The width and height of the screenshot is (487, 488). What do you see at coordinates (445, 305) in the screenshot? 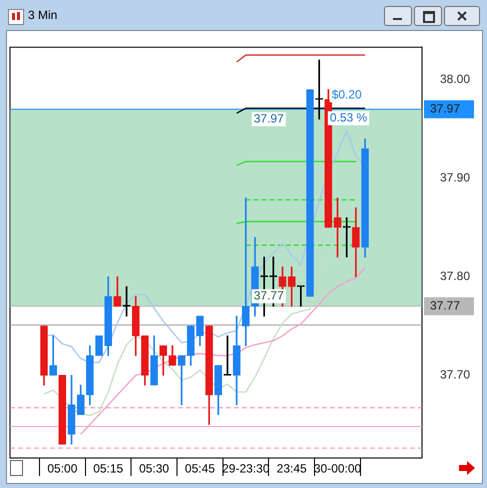
I see `ref-line-label: 37.77` at bounding box center [445, 305].